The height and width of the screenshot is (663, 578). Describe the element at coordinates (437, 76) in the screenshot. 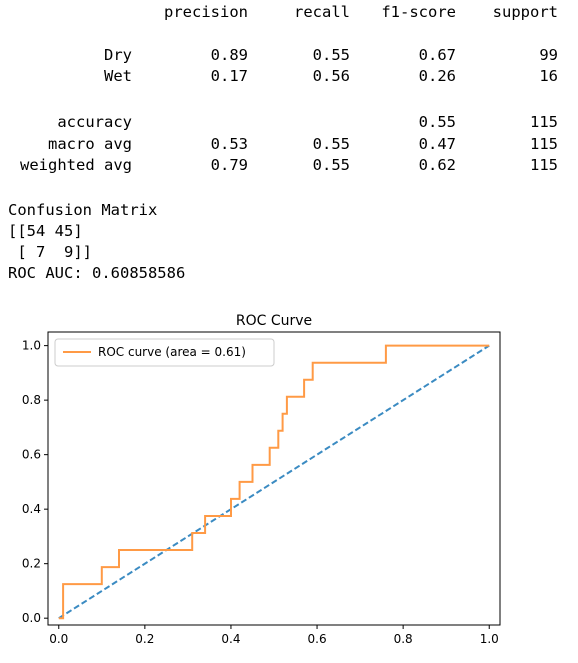

I see `row-f1: 0.26` at that location.